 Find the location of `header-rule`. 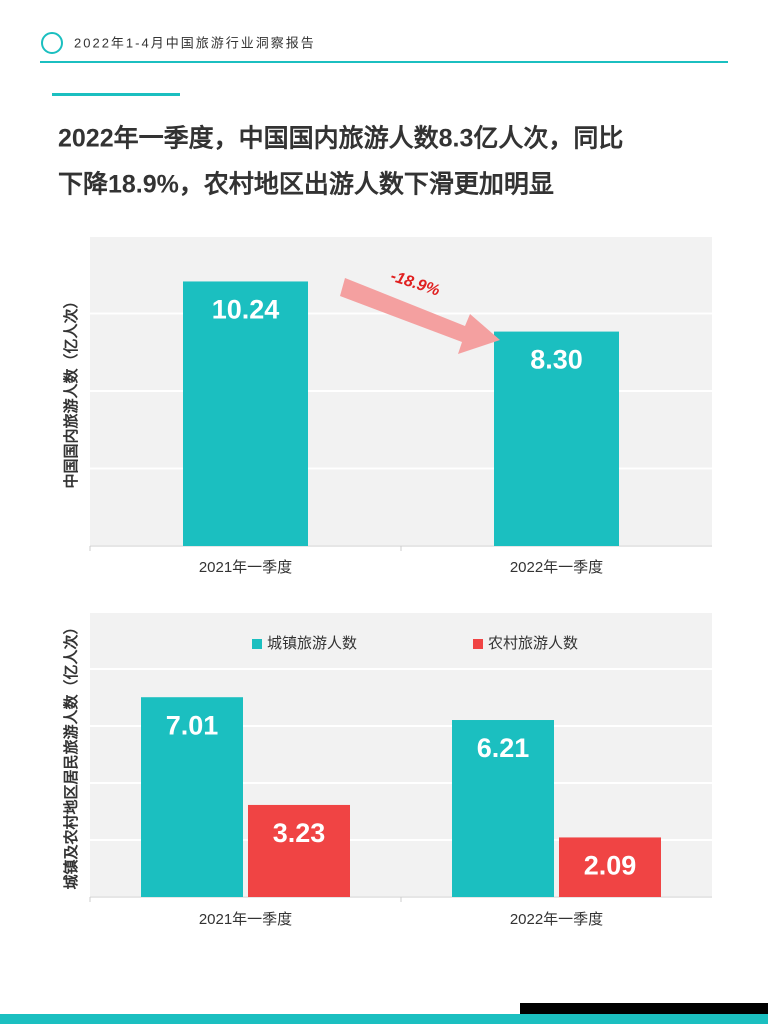

header-rule is located at coordinates (384, 62).